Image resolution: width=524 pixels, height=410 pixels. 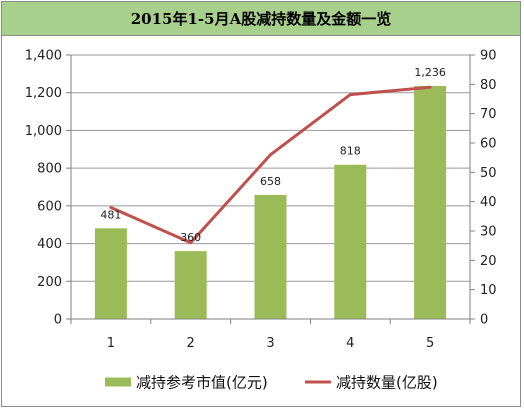 What do you see at coordinates (488, 261) in the screenshot?
I see `right-tick-label: 20` at bounding box center [488, 261].